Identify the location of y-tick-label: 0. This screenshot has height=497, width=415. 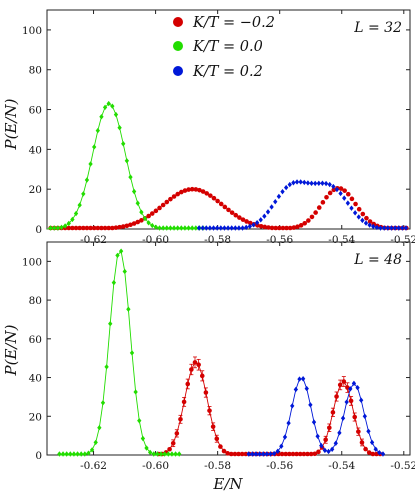
(38, 230).